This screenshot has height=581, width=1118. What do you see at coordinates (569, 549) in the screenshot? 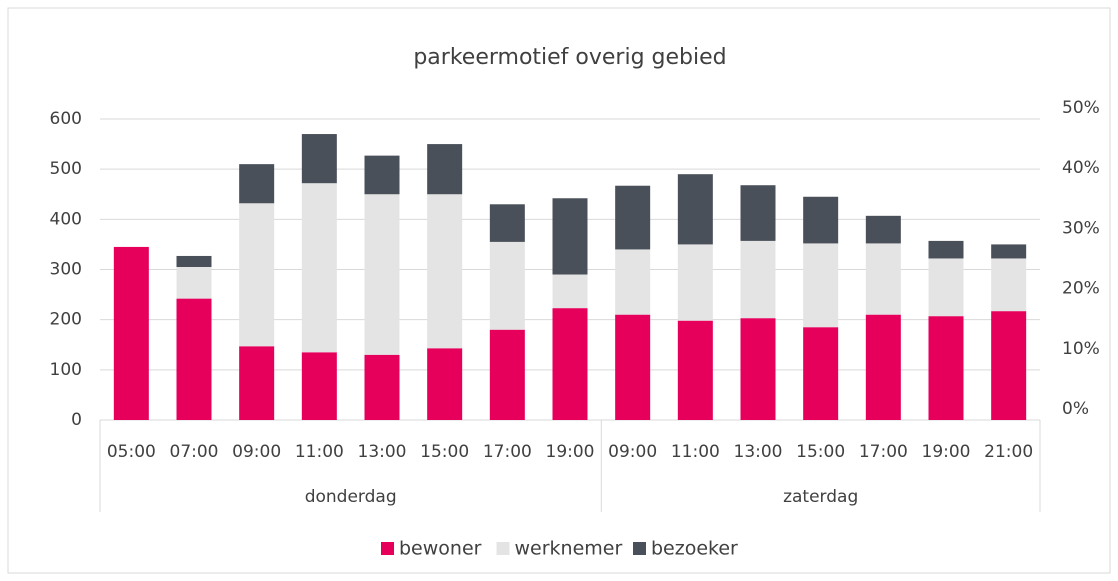
I see `legend-label: werknemer` at bounding box center [569, 549].